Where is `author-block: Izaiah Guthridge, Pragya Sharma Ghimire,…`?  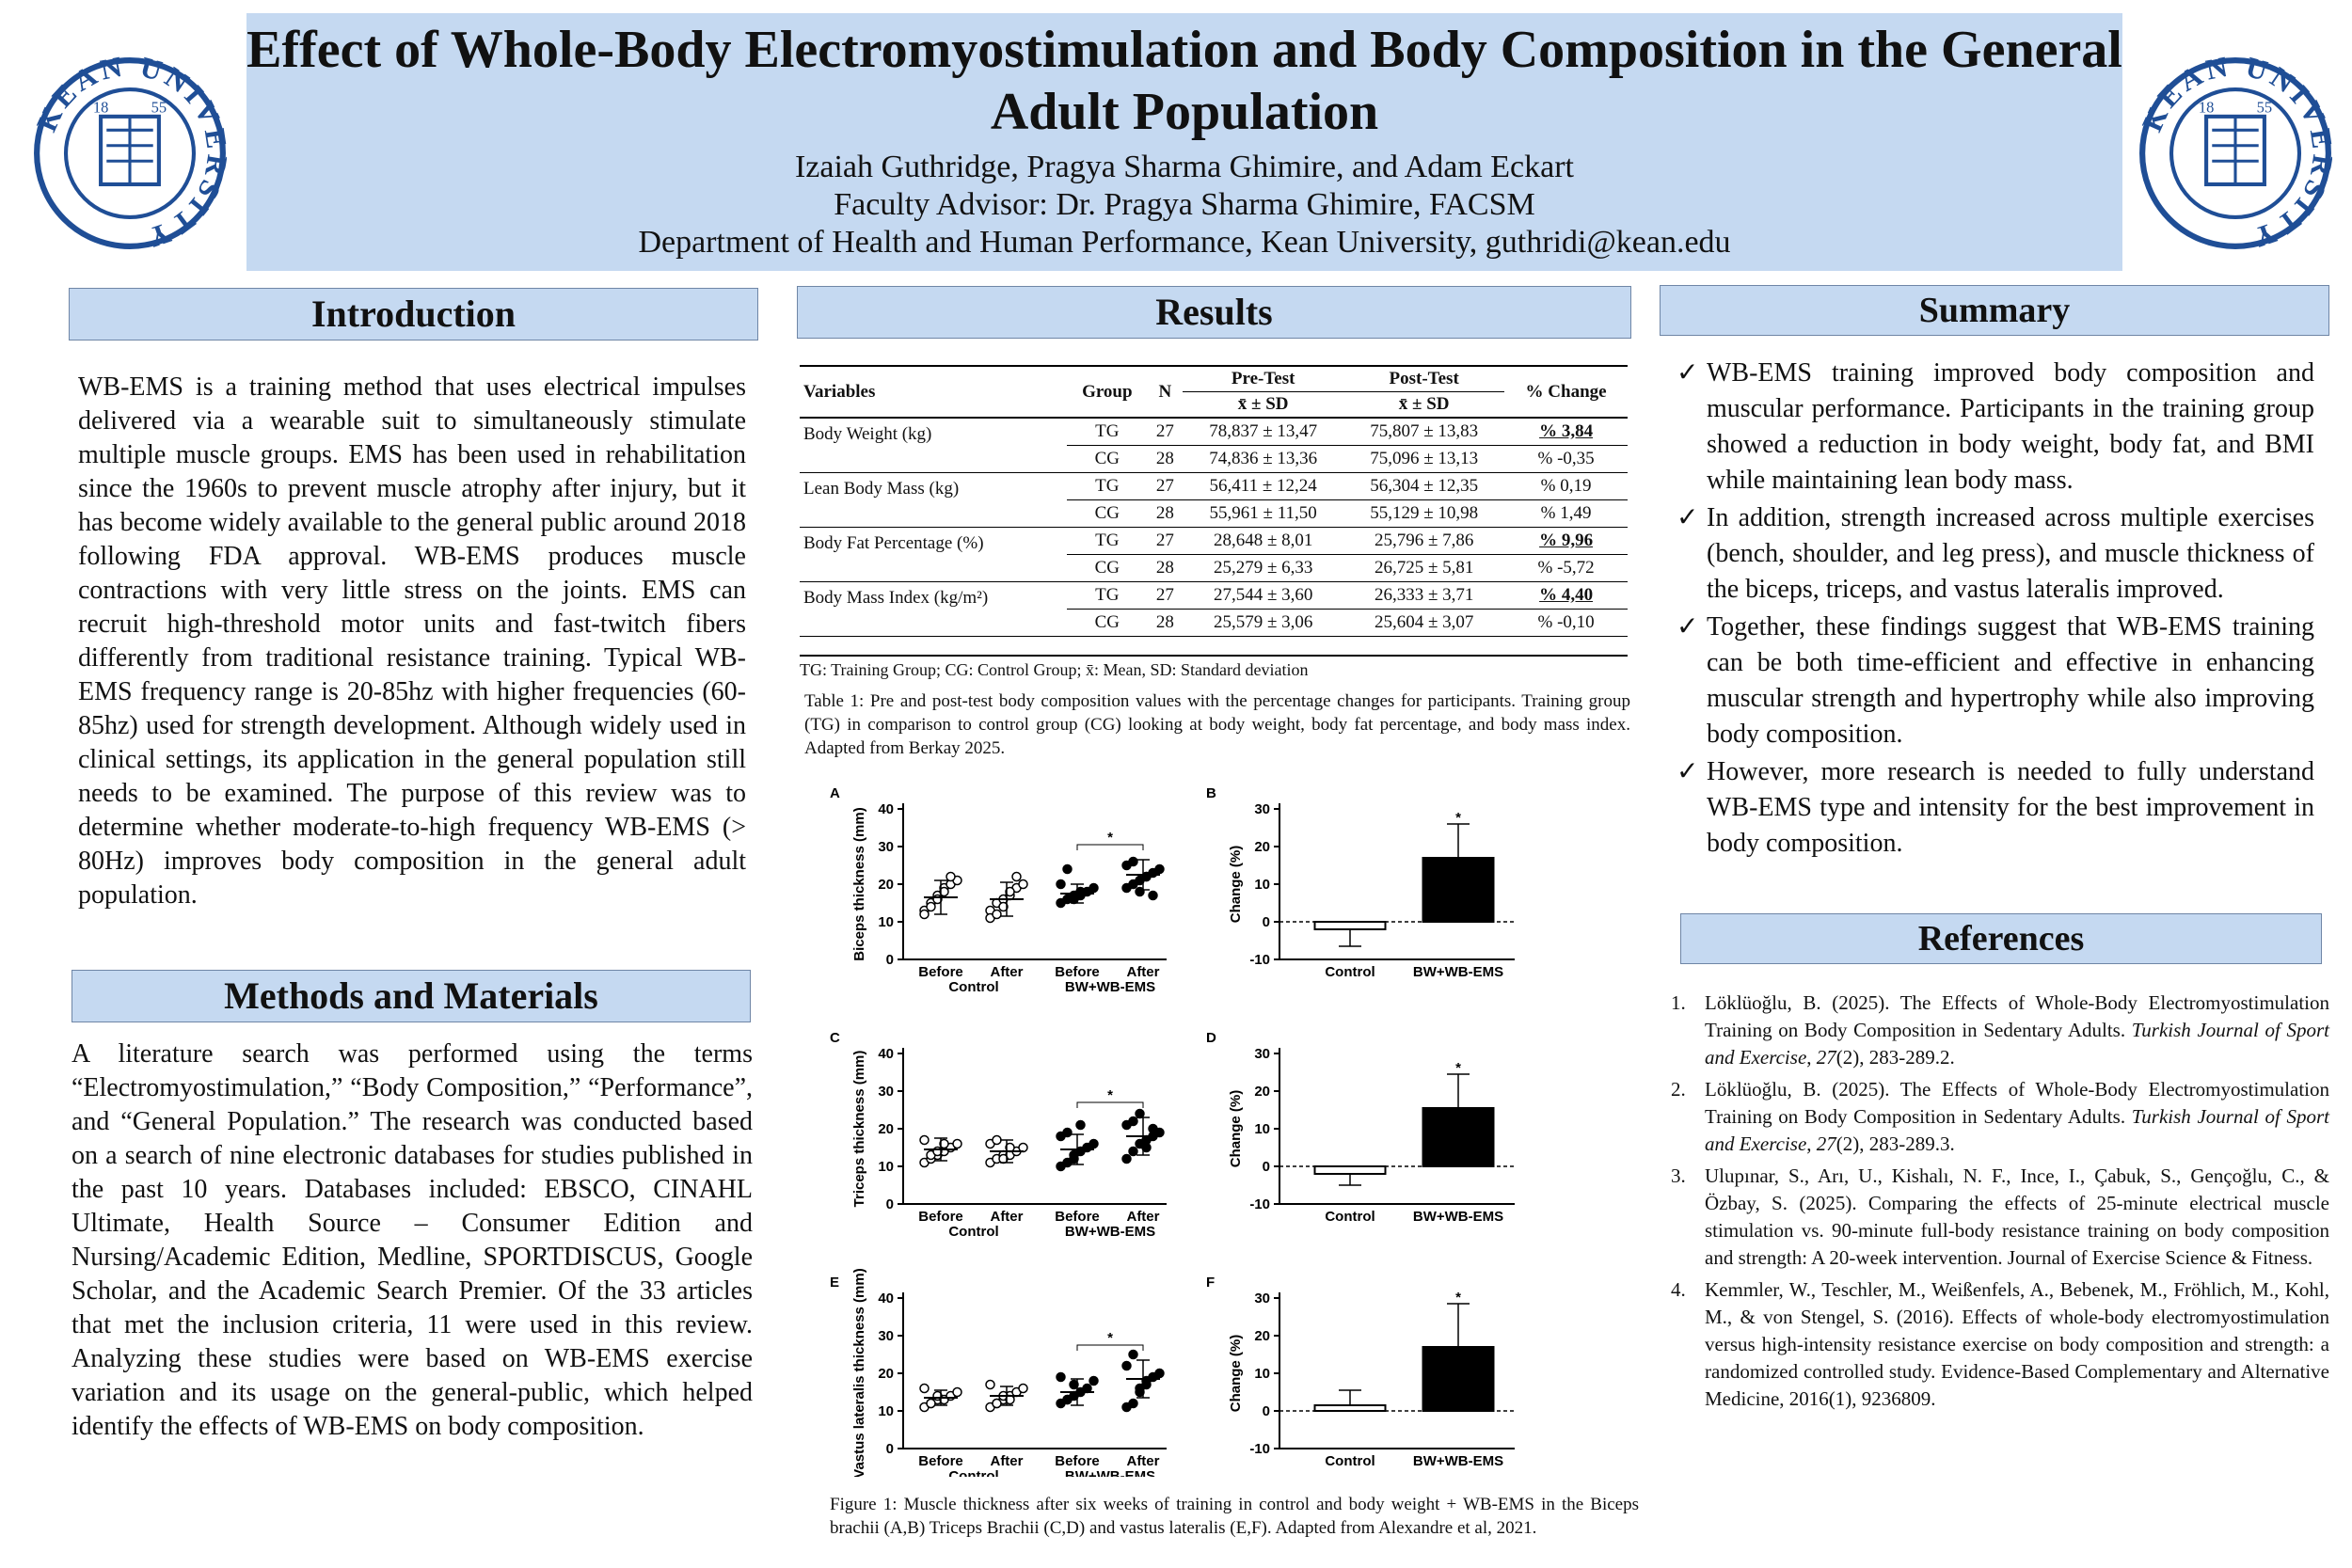 author-block: Izaiah Guthridge, Pragya Sharma Ghimire,… is located at coordinates (1184, 205).